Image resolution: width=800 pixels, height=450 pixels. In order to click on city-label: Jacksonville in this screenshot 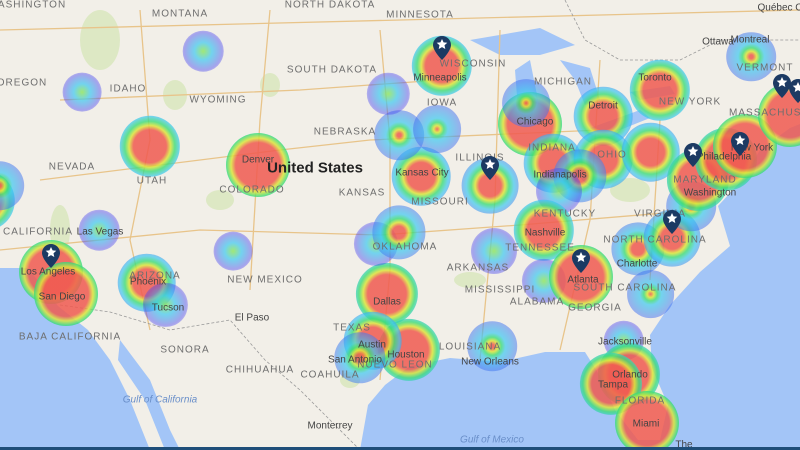, I will do `click(625, 342)`.